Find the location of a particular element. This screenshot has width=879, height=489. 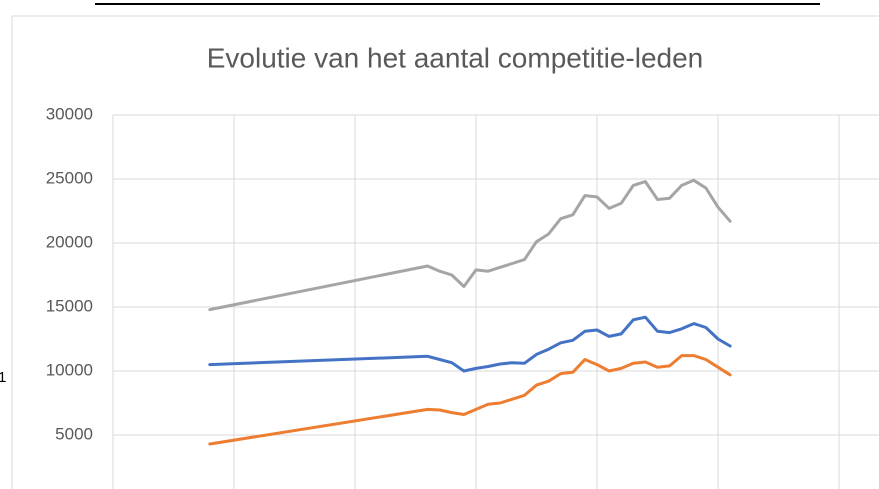

y-tick-label: 30000 is located at coordinates (69, 113).